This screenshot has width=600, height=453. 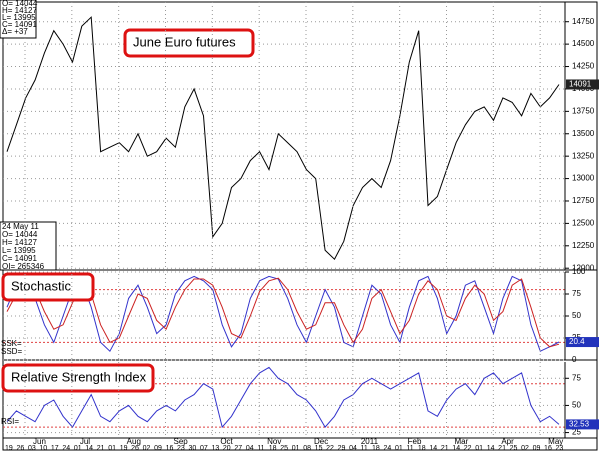 What do you see at coordinates (204, 448) in the screenshot?
I see `day-label: 07` at bounding box center [204, 448].